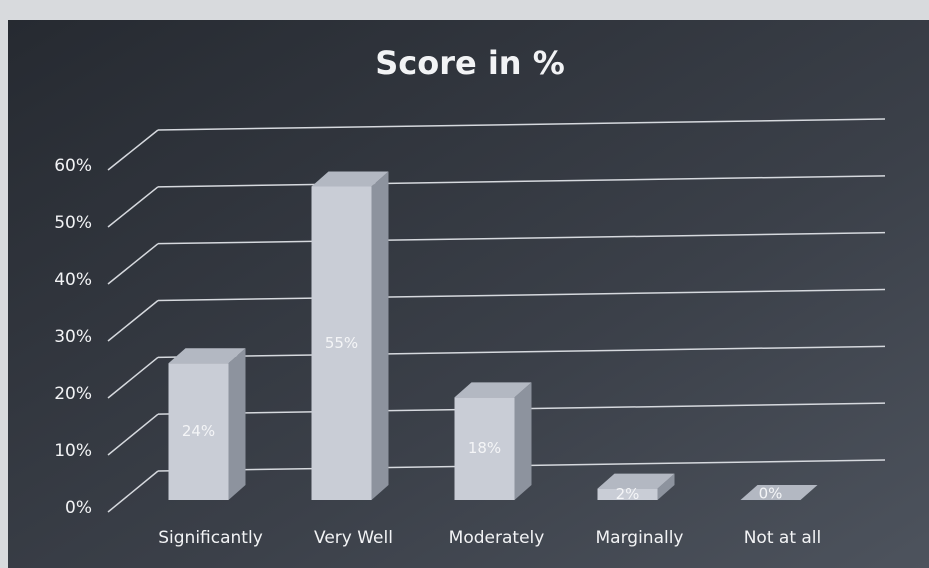  What do you see at coordinates (78, 508) in the screenshot?
I see `y-tick-label: 0%` at bounding box center [78, 508].